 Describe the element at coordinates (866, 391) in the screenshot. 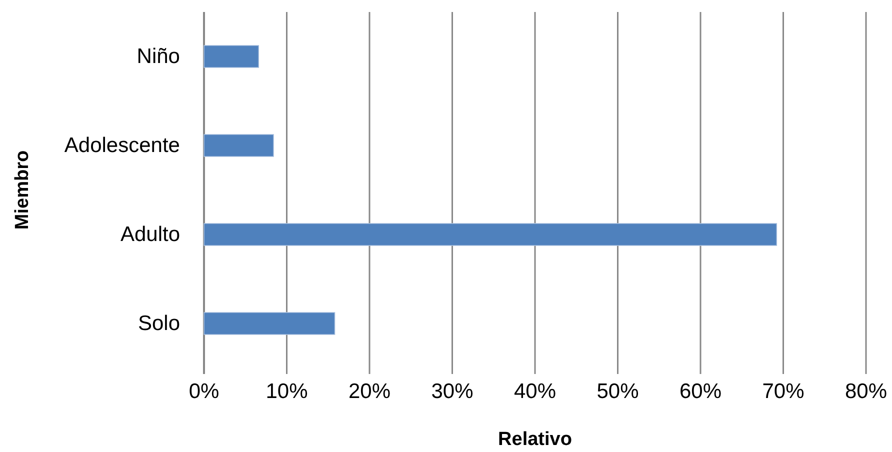

I see `x-tick-label: 80%` at that location.